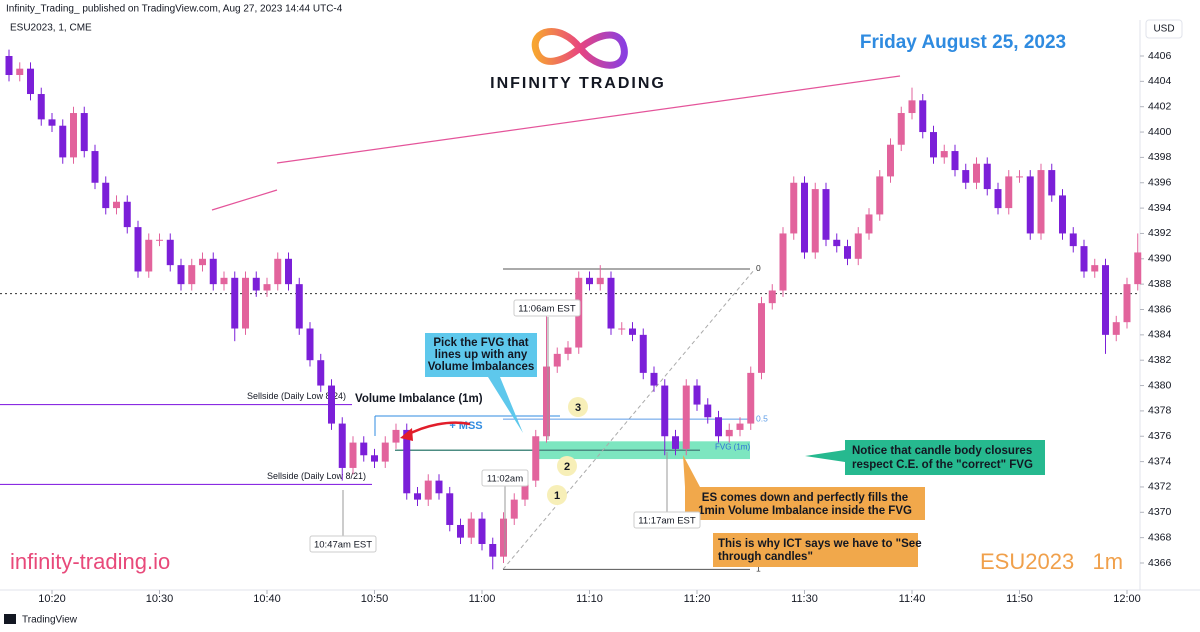  I want to click on trendline, so click(588, 119).